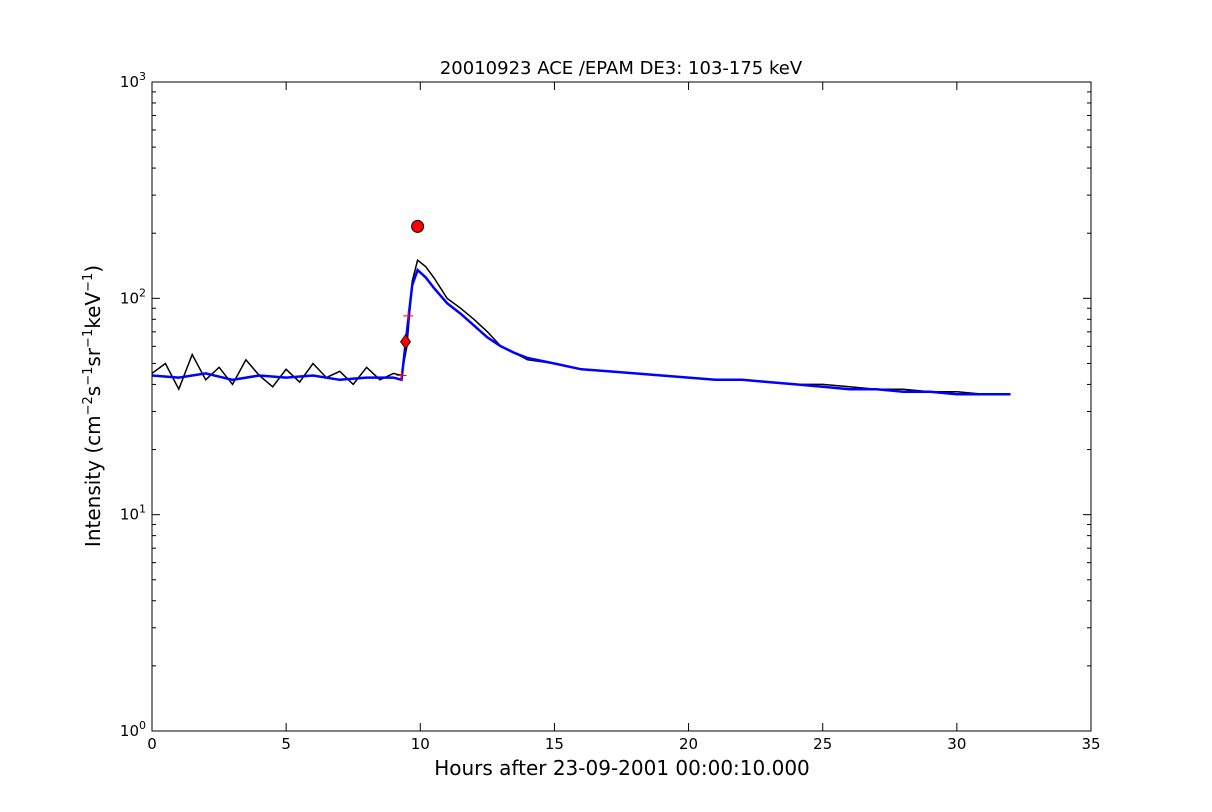 This screenshot has height=812, width=1212. I want to click on peak-marker, so click(418, 226).